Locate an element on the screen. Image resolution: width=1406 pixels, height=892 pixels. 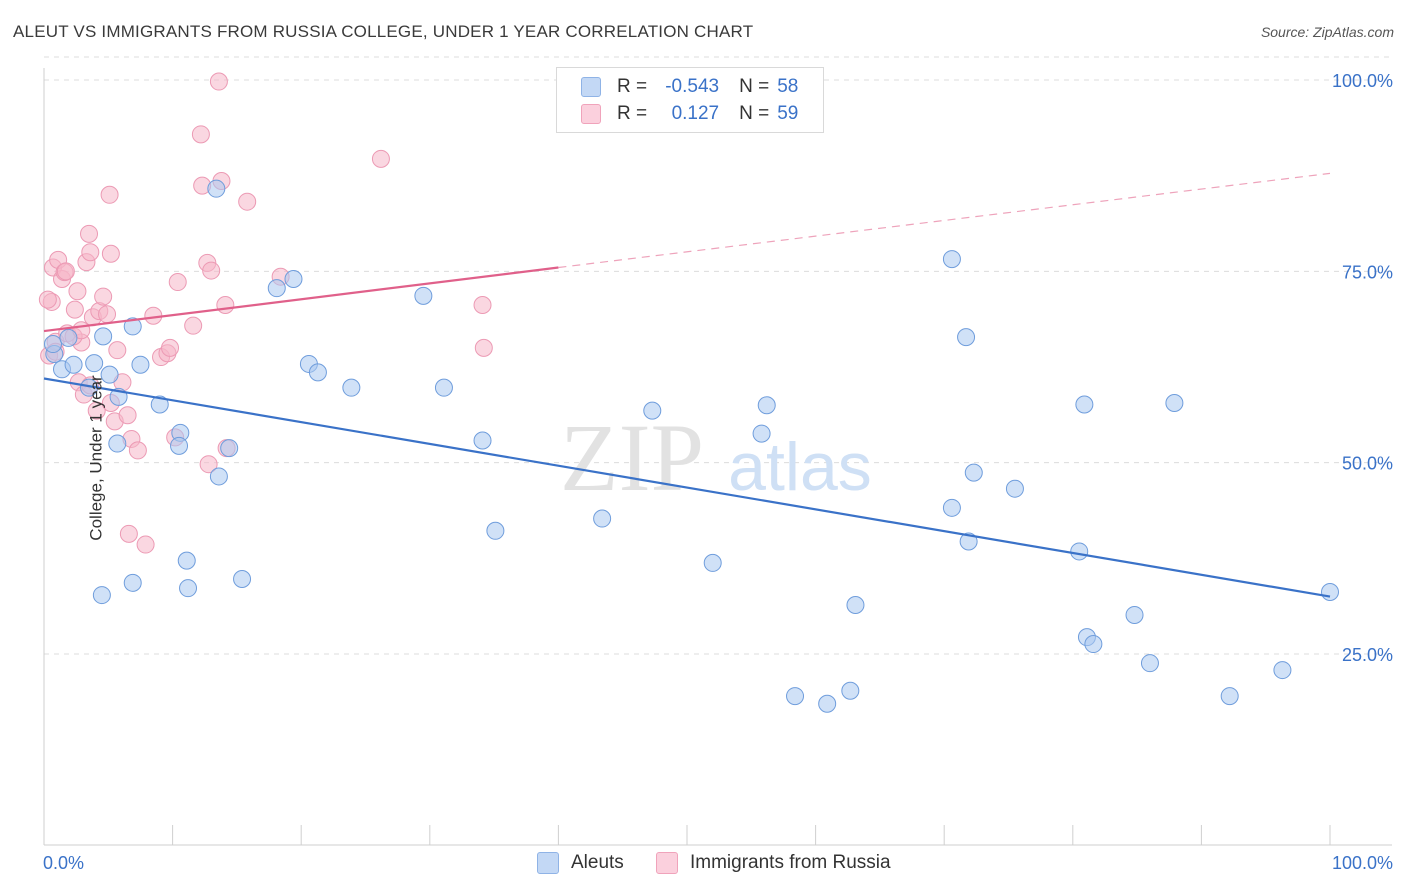
y-tick-label: 50.0% is located at coordinates (1367, 464).